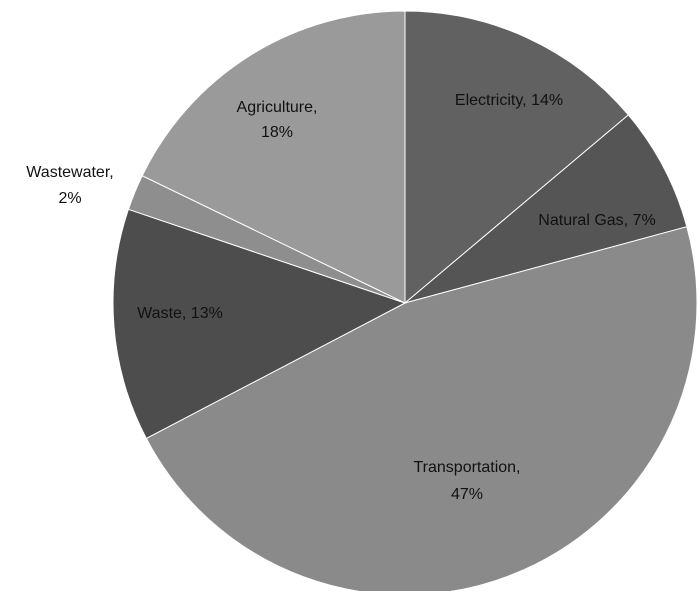 Image resolution: width=699 pixels, height=591 pixels. What do you see at coordinates (277, 107) in the screenshot?
I see `pie-label-line: Agriculture,` at bounding box center [277, 107].